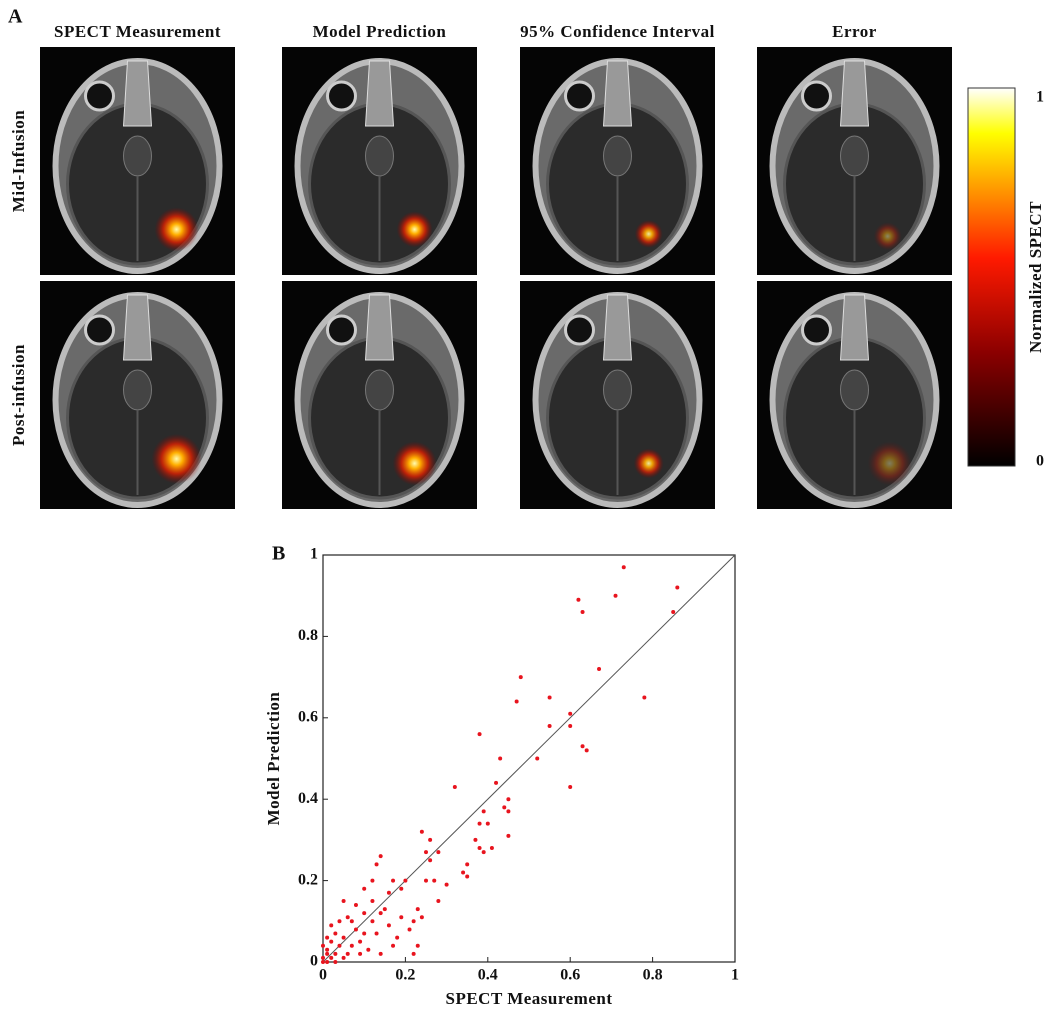 This screenshot has width=1050, height=1013. What do you see at coordinates (1040, 461) in the screenshot?
I see `colorbar-tick-label: 0` at bounding box center [1040, 461].